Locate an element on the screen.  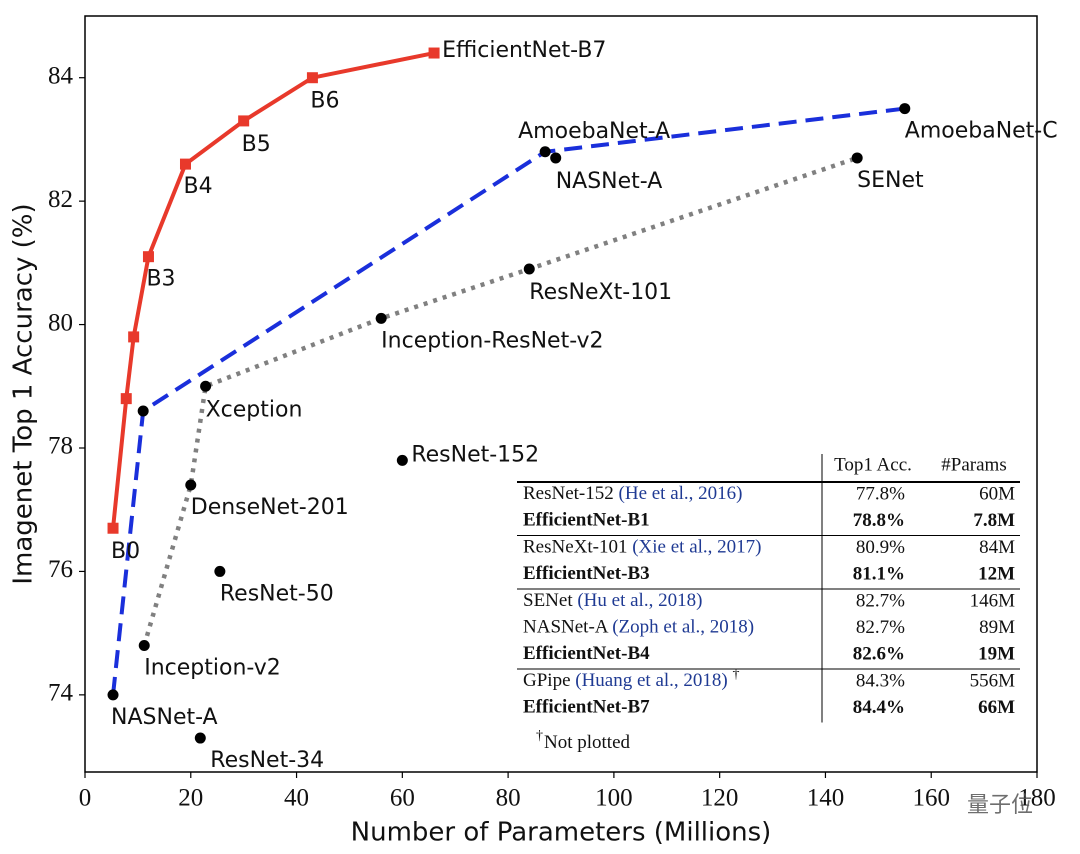
table-model: GPipe (Huang et al., 2018) † is located at coordinates (631, 679).